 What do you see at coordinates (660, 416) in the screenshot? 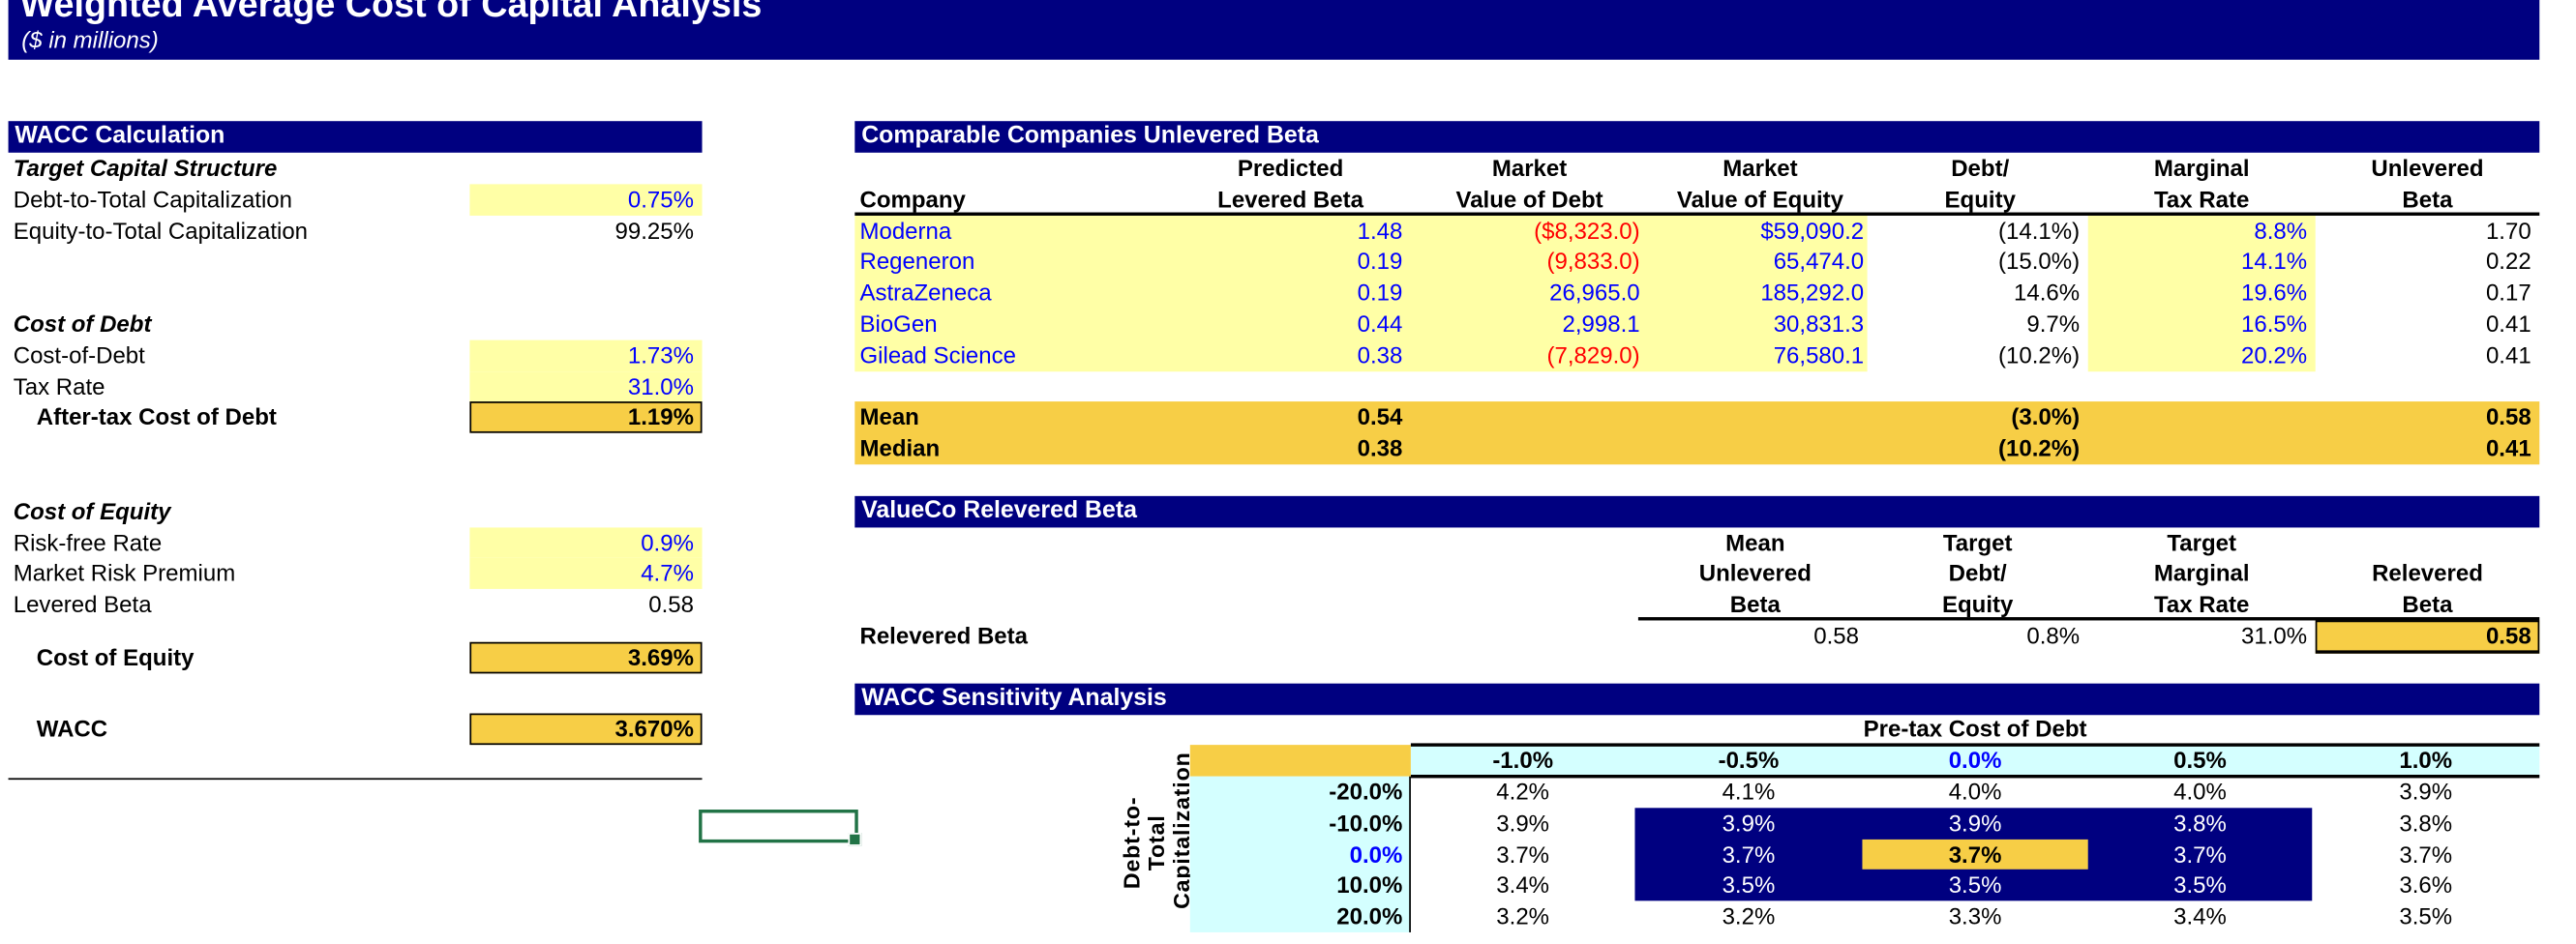
I see `after-tax-cost-of-debt-value: 1.19%` at bounding box center [660, 416].